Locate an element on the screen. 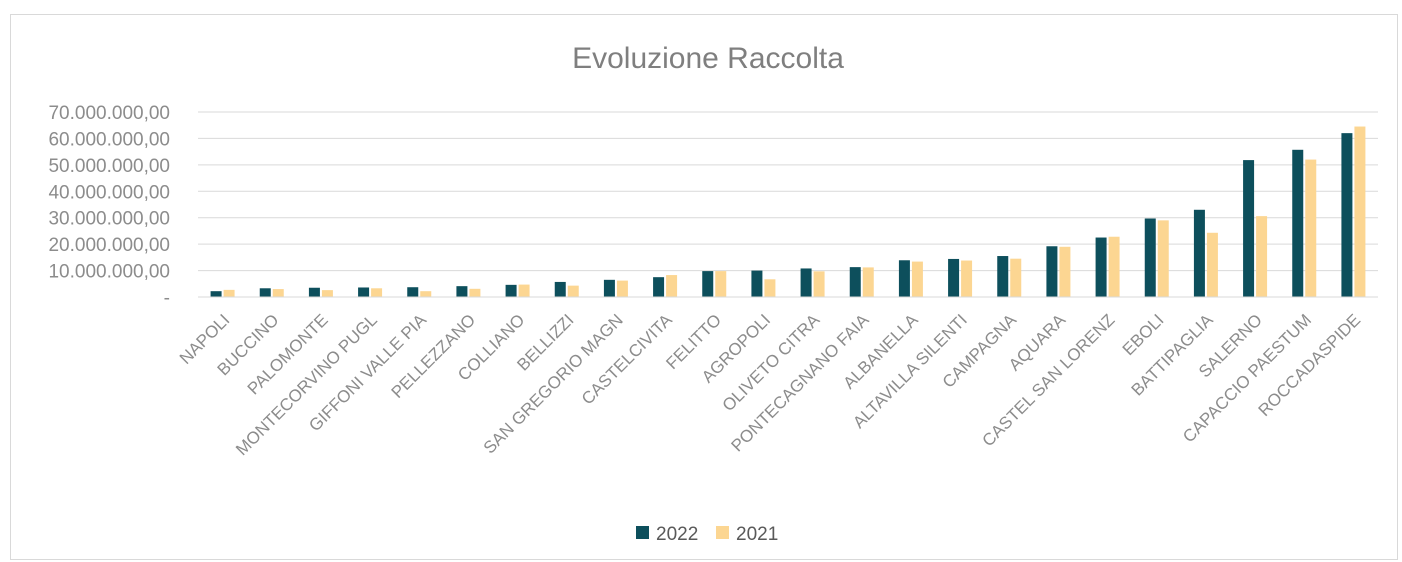 This screenshot has height=562, width=1402. bar-2021-felitto is located at coordinates (721, 284).